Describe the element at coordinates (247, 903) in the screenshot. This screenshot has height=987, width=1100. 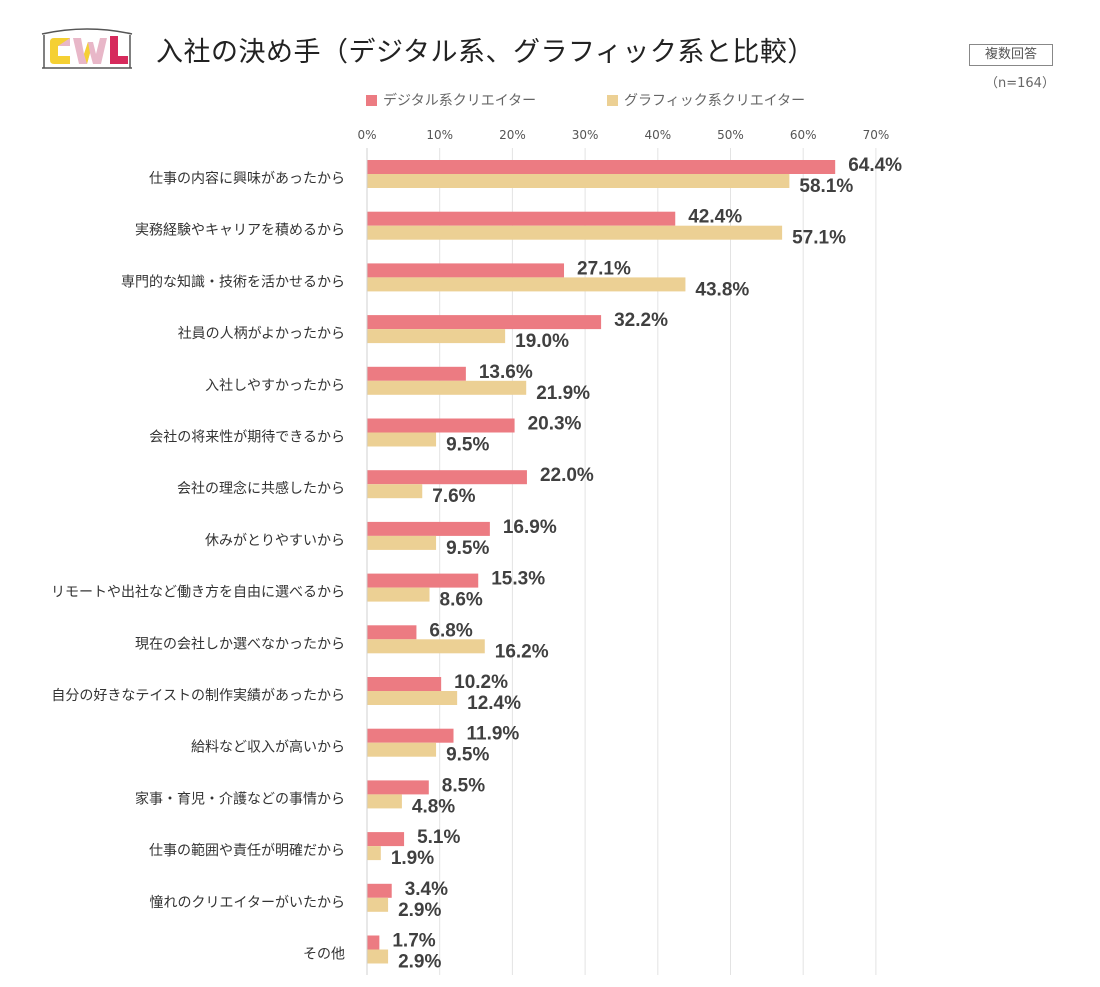
I see `category-label: 憧れのクリエイターがいたから` at that location.